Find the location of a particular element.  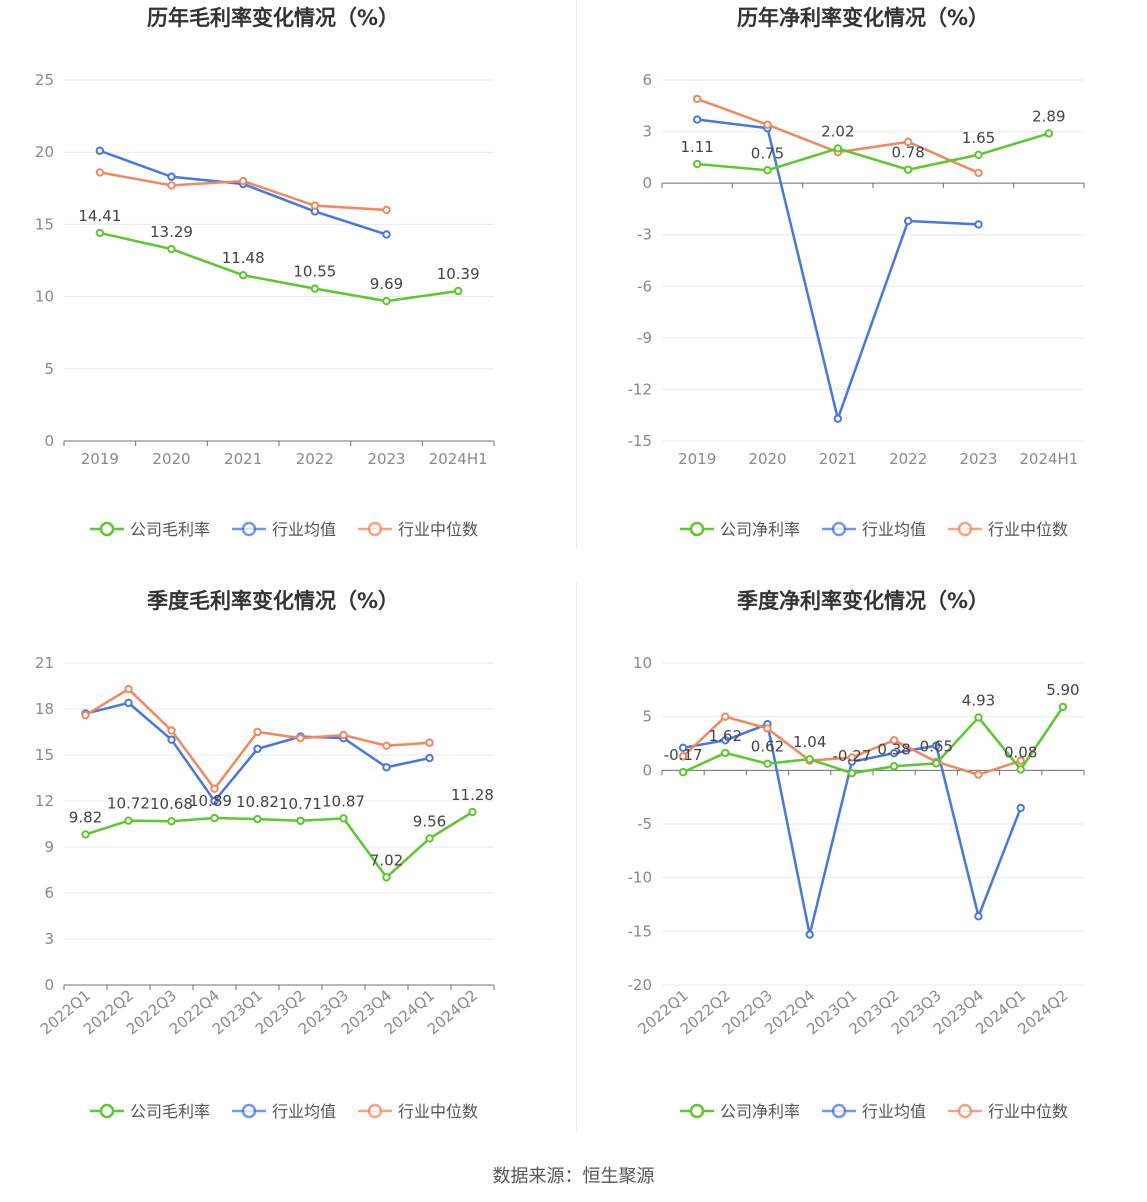

y-tick-label: -20 is located at coordinates (640, 985).